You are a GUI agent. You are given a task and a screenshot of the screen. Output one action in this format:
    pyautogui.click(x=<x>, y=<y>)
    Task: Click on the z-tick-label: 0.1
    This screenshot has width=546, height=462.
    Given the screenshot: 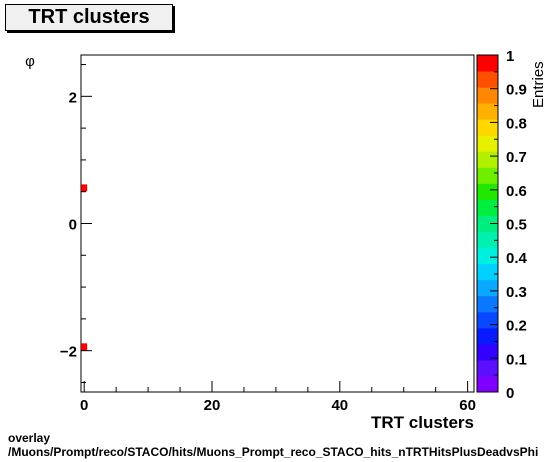 What is the action you would take?
    pyautogui.click(x=516, y=359)
    